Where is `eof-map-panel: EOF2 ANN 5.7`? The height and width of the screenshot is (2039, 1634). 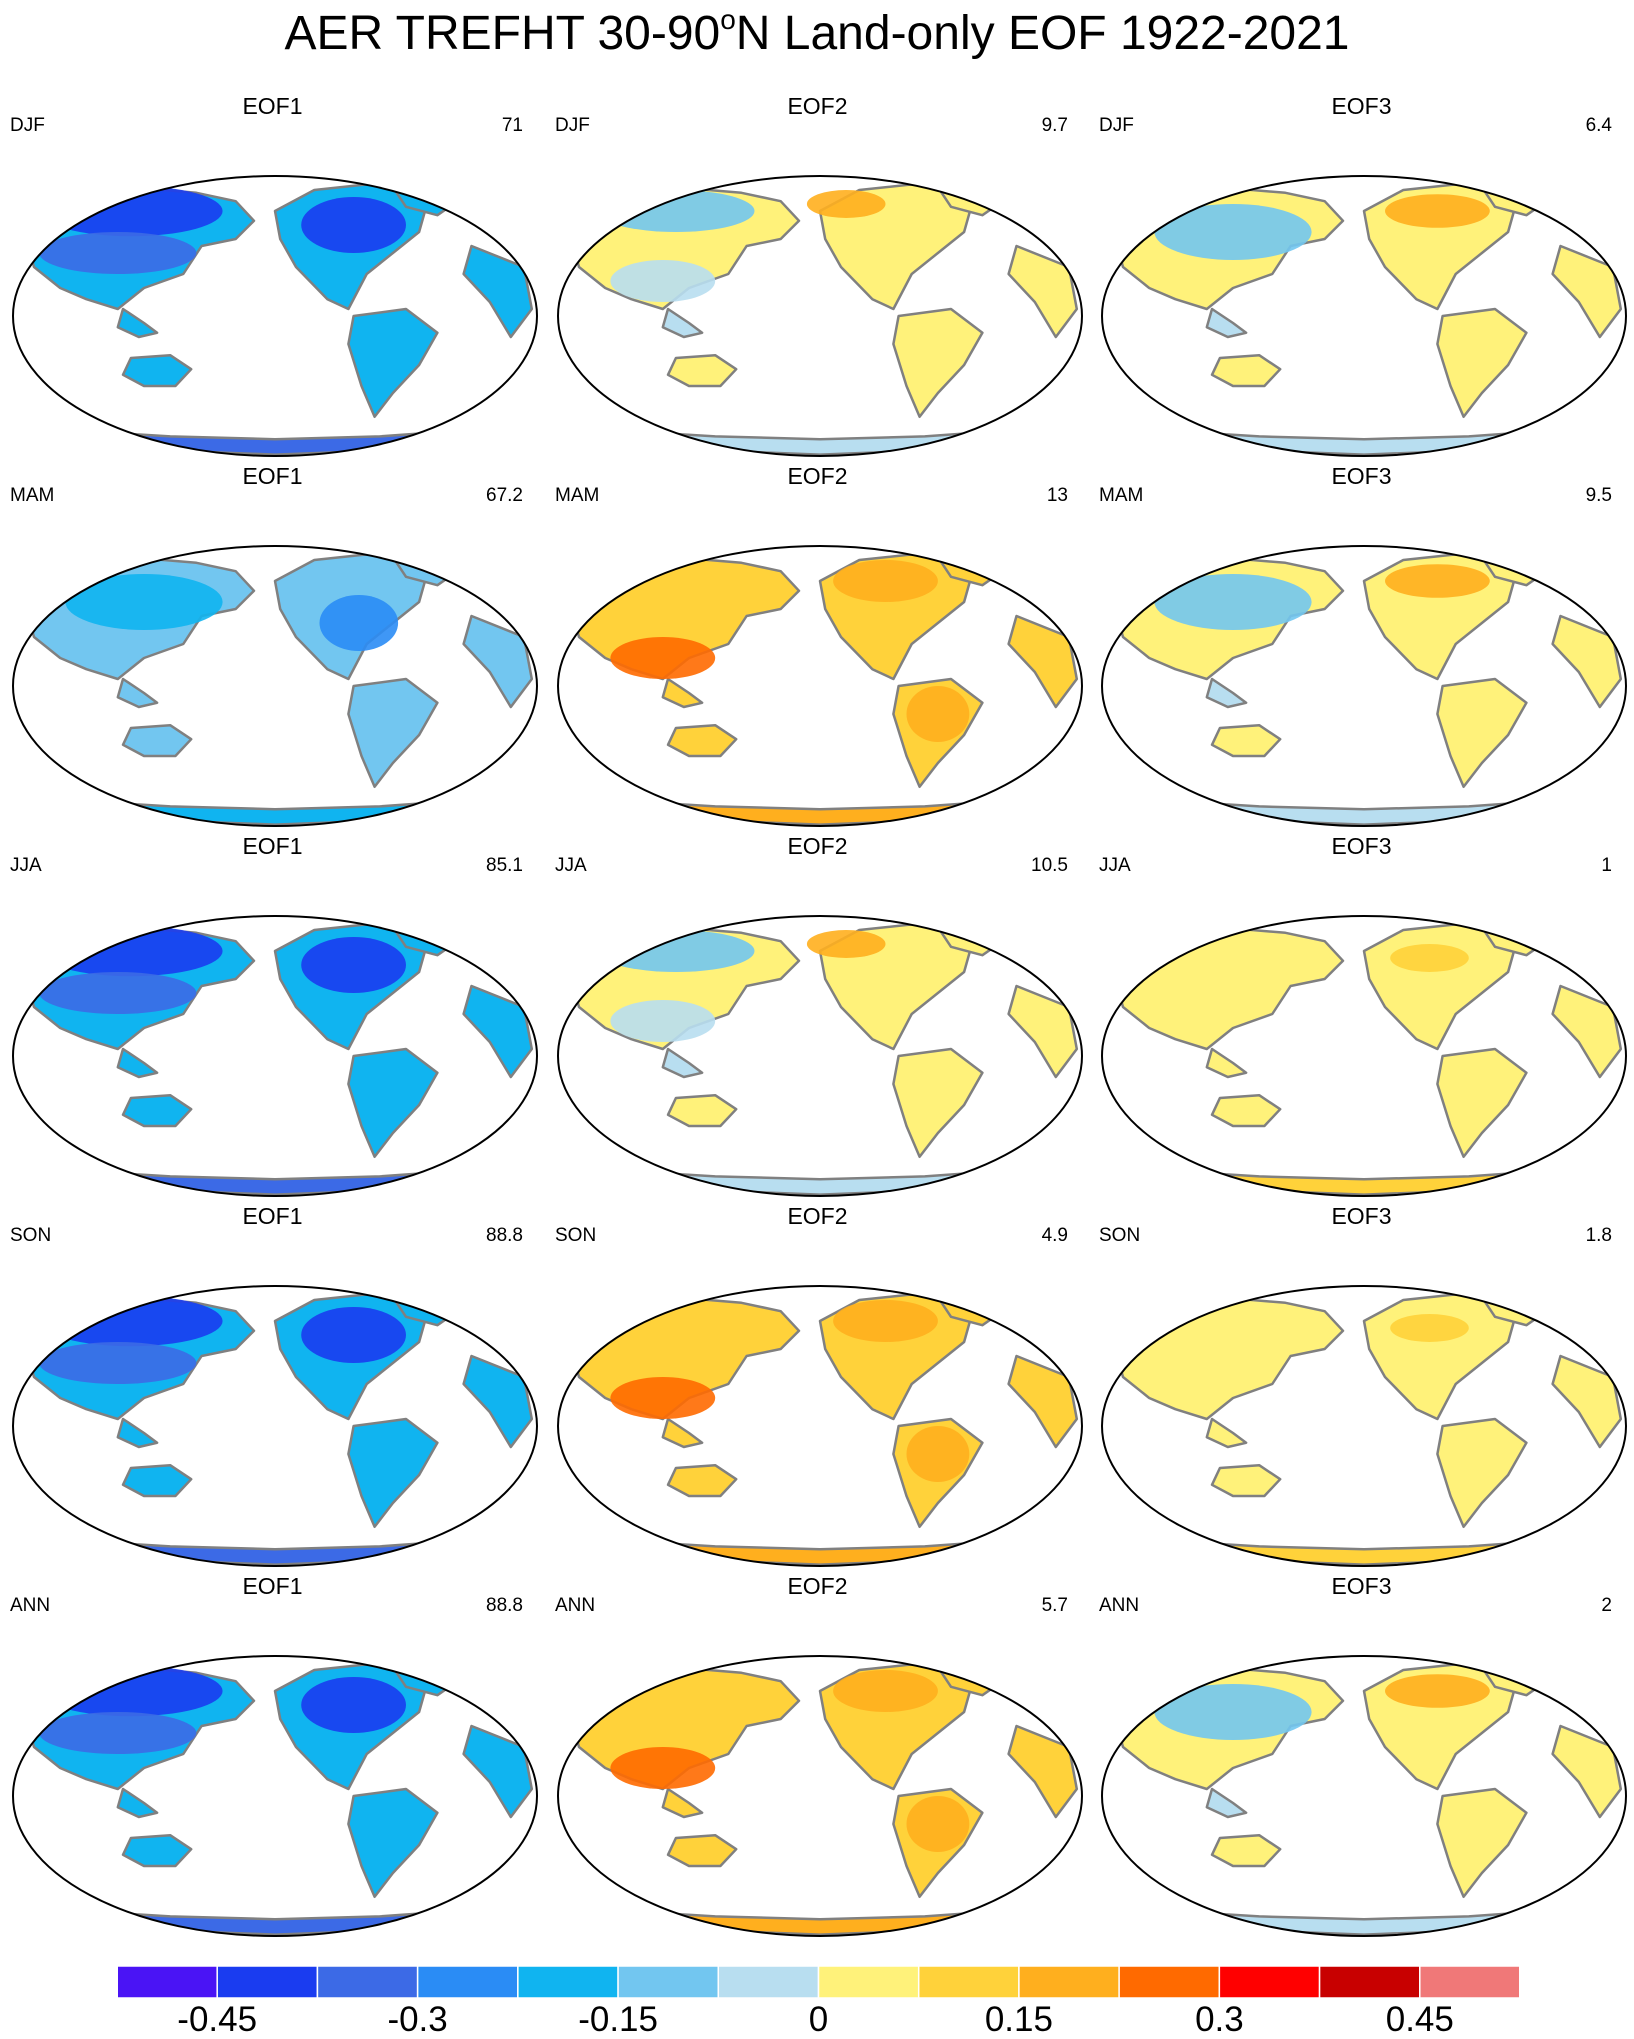 eof-map-panel: EOF2 ANN 5.7 is located at coordinates (817, 1759).